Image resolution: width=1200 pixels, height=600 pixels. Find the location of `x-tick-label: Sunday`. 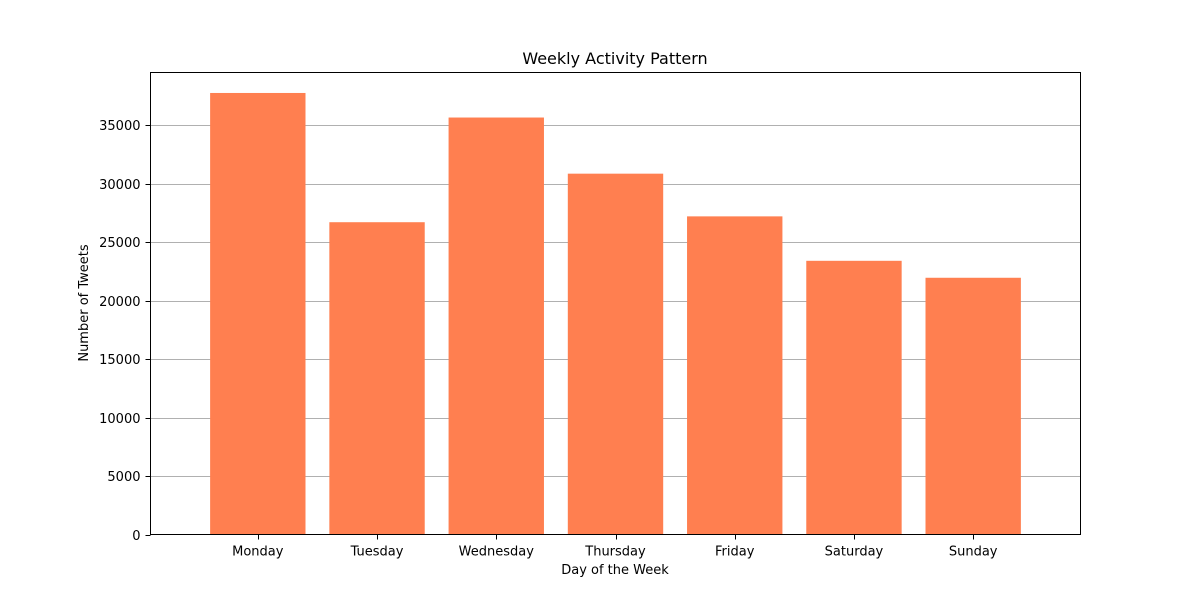

x-tick-label: Sunday is located at coordinates (973, 552).